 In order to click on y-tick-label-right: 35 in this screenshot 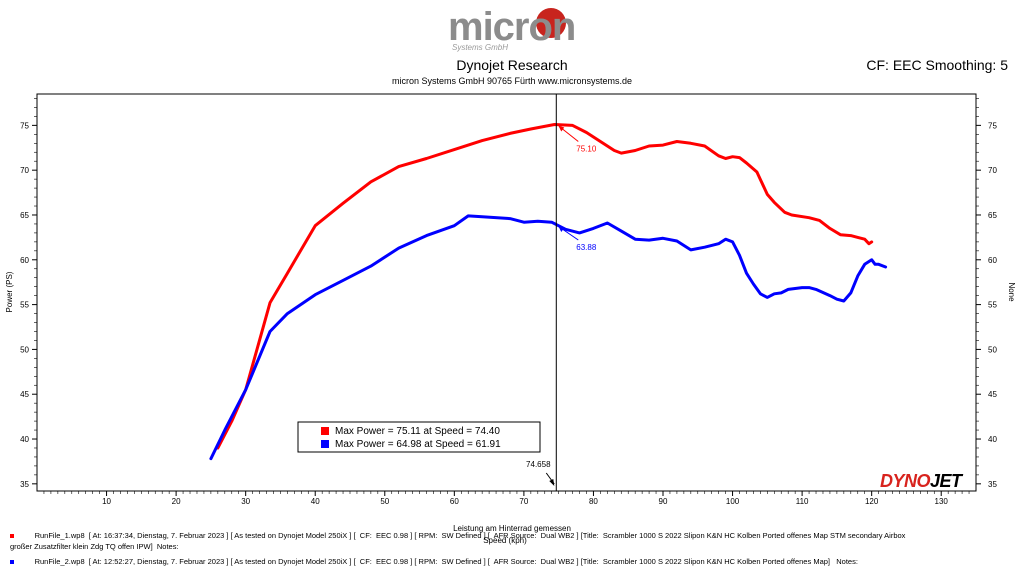, I will do `click(992, 484)`.